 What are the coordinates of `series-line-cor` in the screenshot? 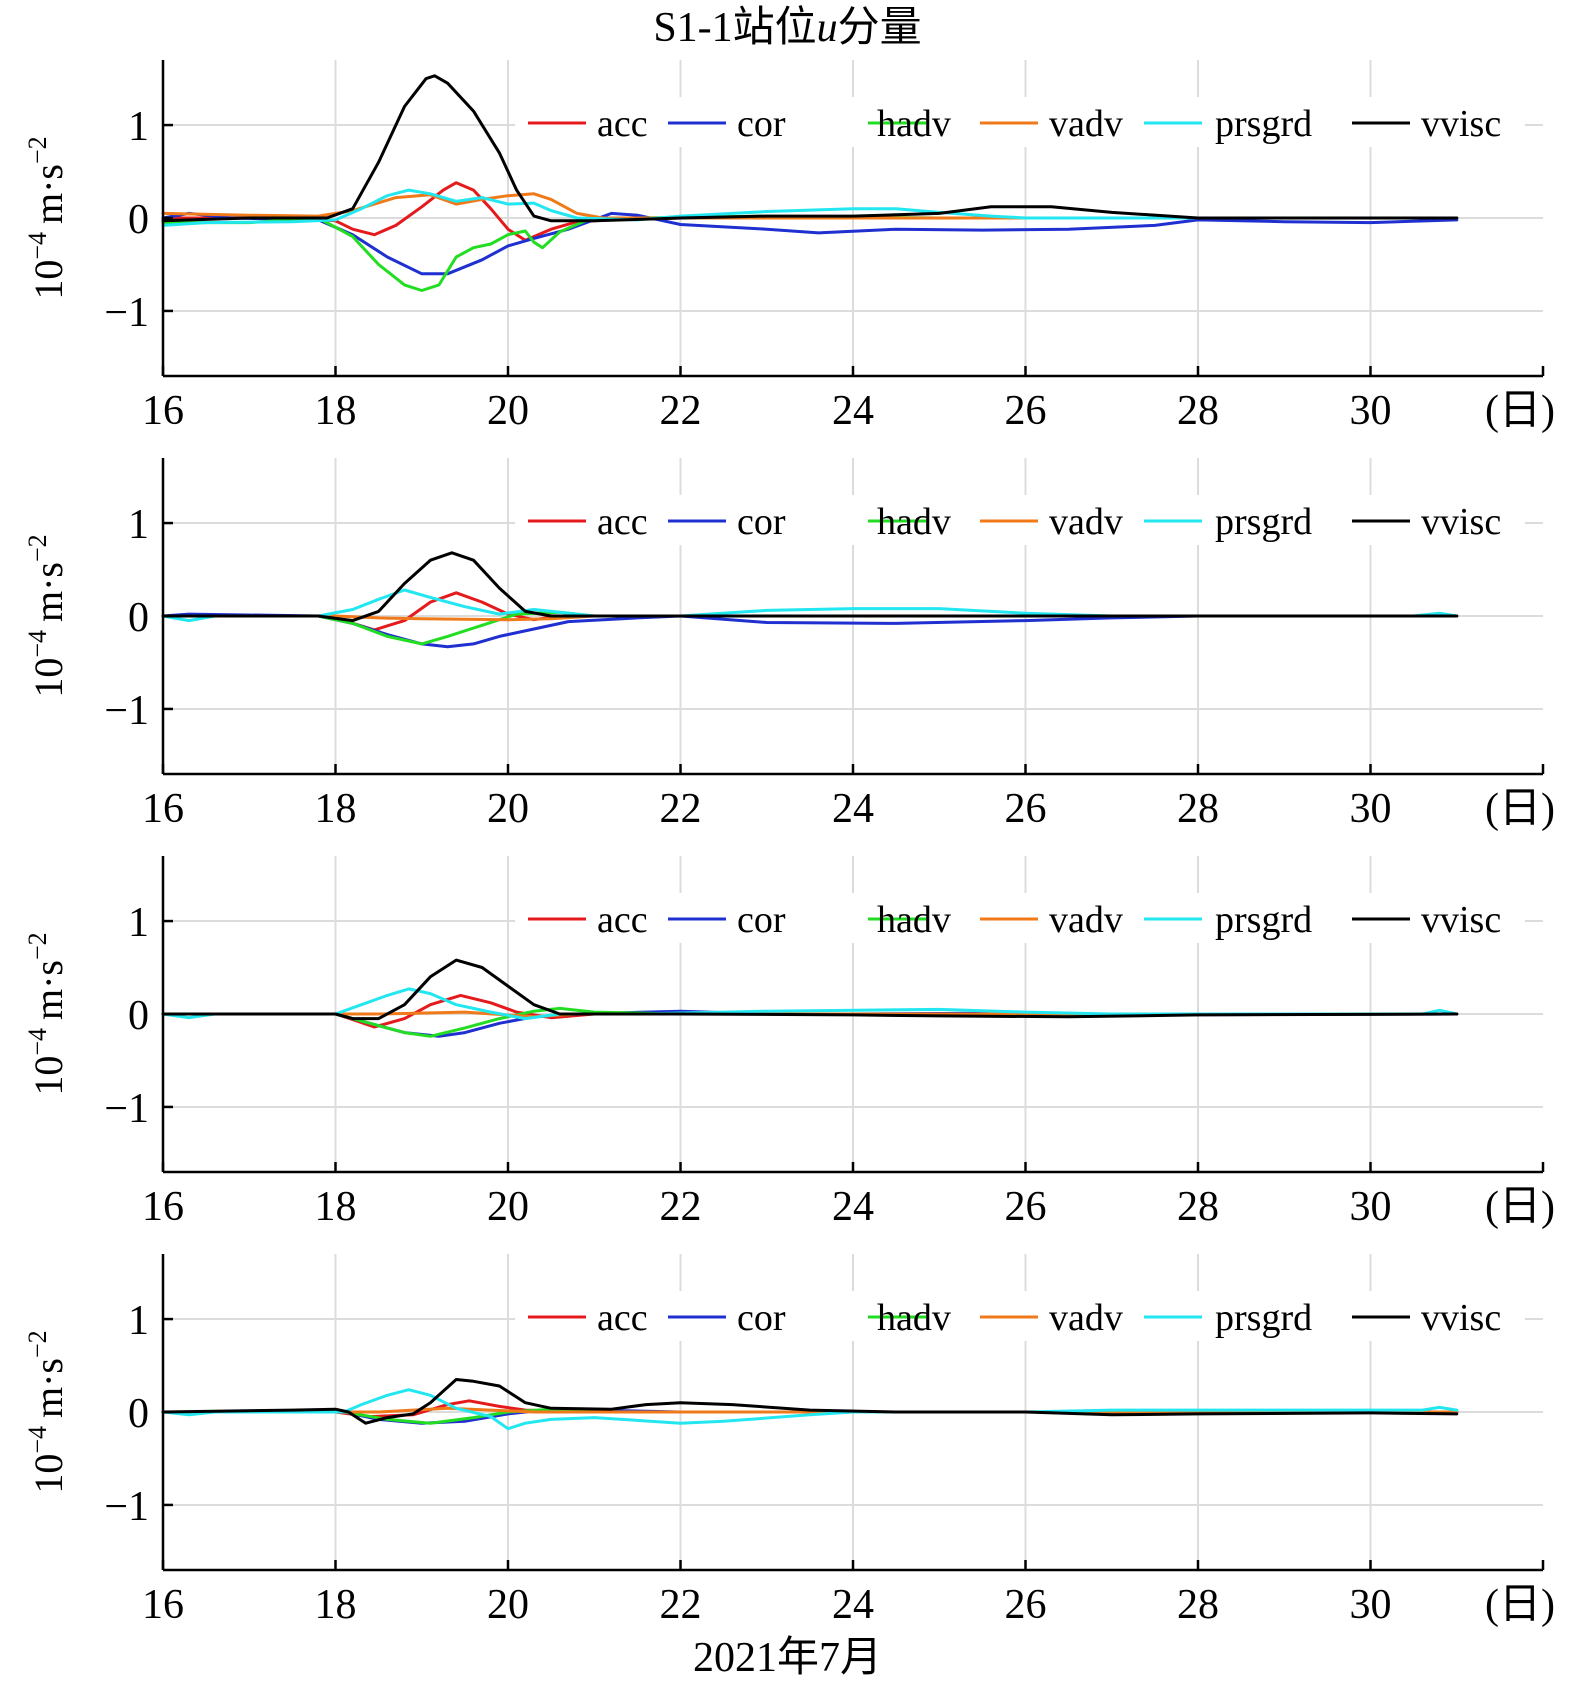 It's located at (810, 243).